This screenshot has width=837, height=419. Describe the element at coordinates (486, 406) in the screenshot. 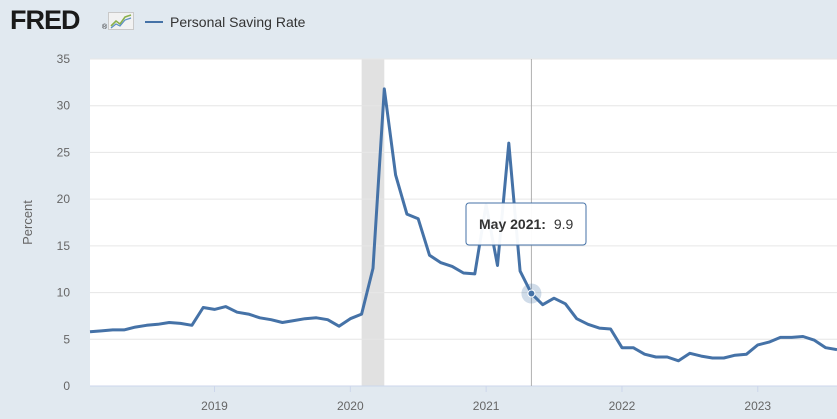

I see `x-tick-label: 2021` at that location.